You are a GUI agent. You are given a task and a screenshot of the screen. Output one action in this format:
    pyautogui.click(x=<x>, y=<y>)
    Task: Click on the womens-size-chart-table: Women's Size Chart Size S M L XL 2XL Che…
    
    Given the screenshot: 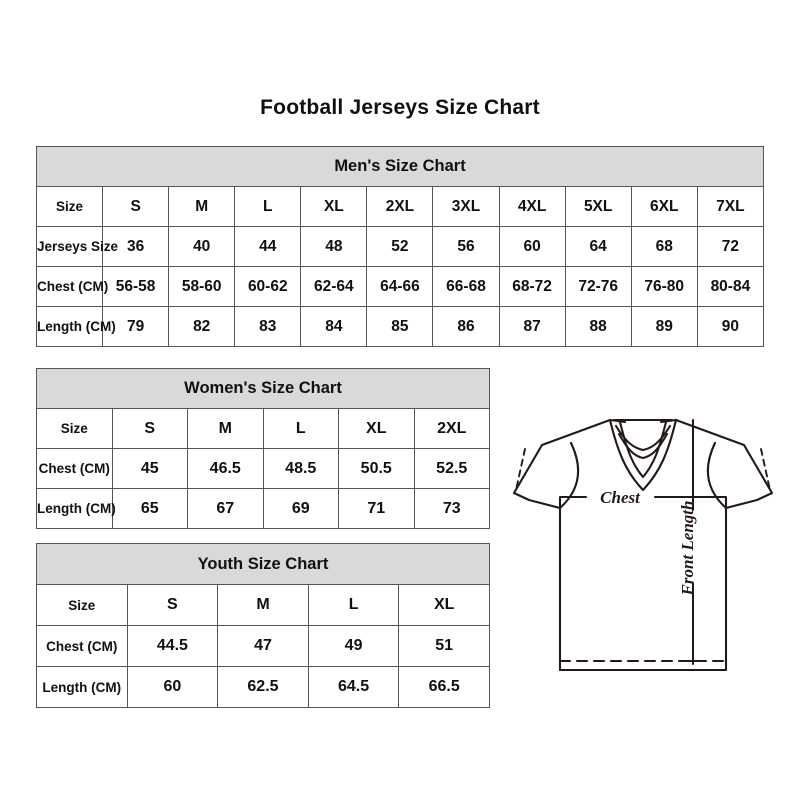 What is the action you would take?
    pyautogui.click(x=263, y=448)
    